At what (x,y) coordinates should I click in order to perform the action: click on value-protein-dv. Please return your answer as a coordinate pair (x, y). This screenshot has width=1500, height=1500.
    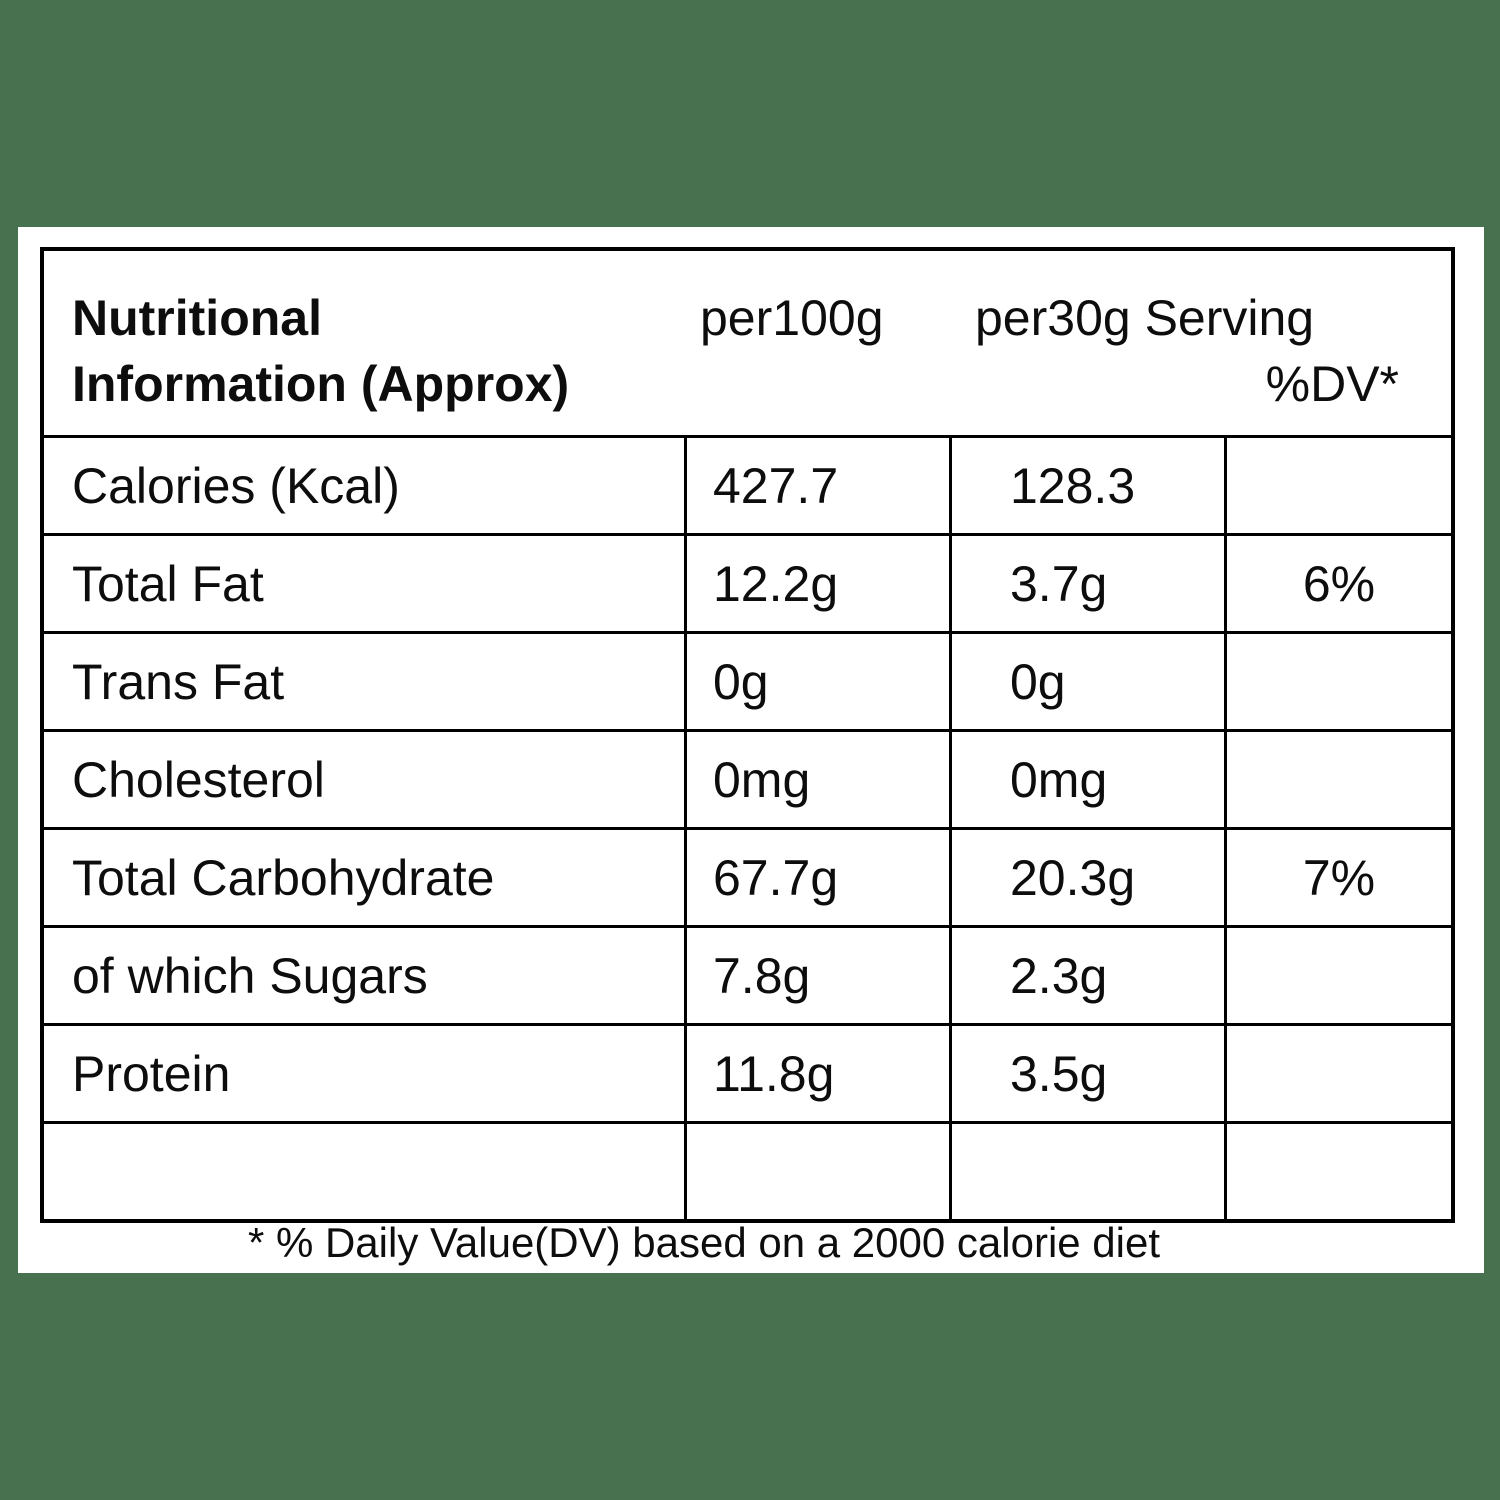
    Looking at the image, I should click on (1337, 1072).